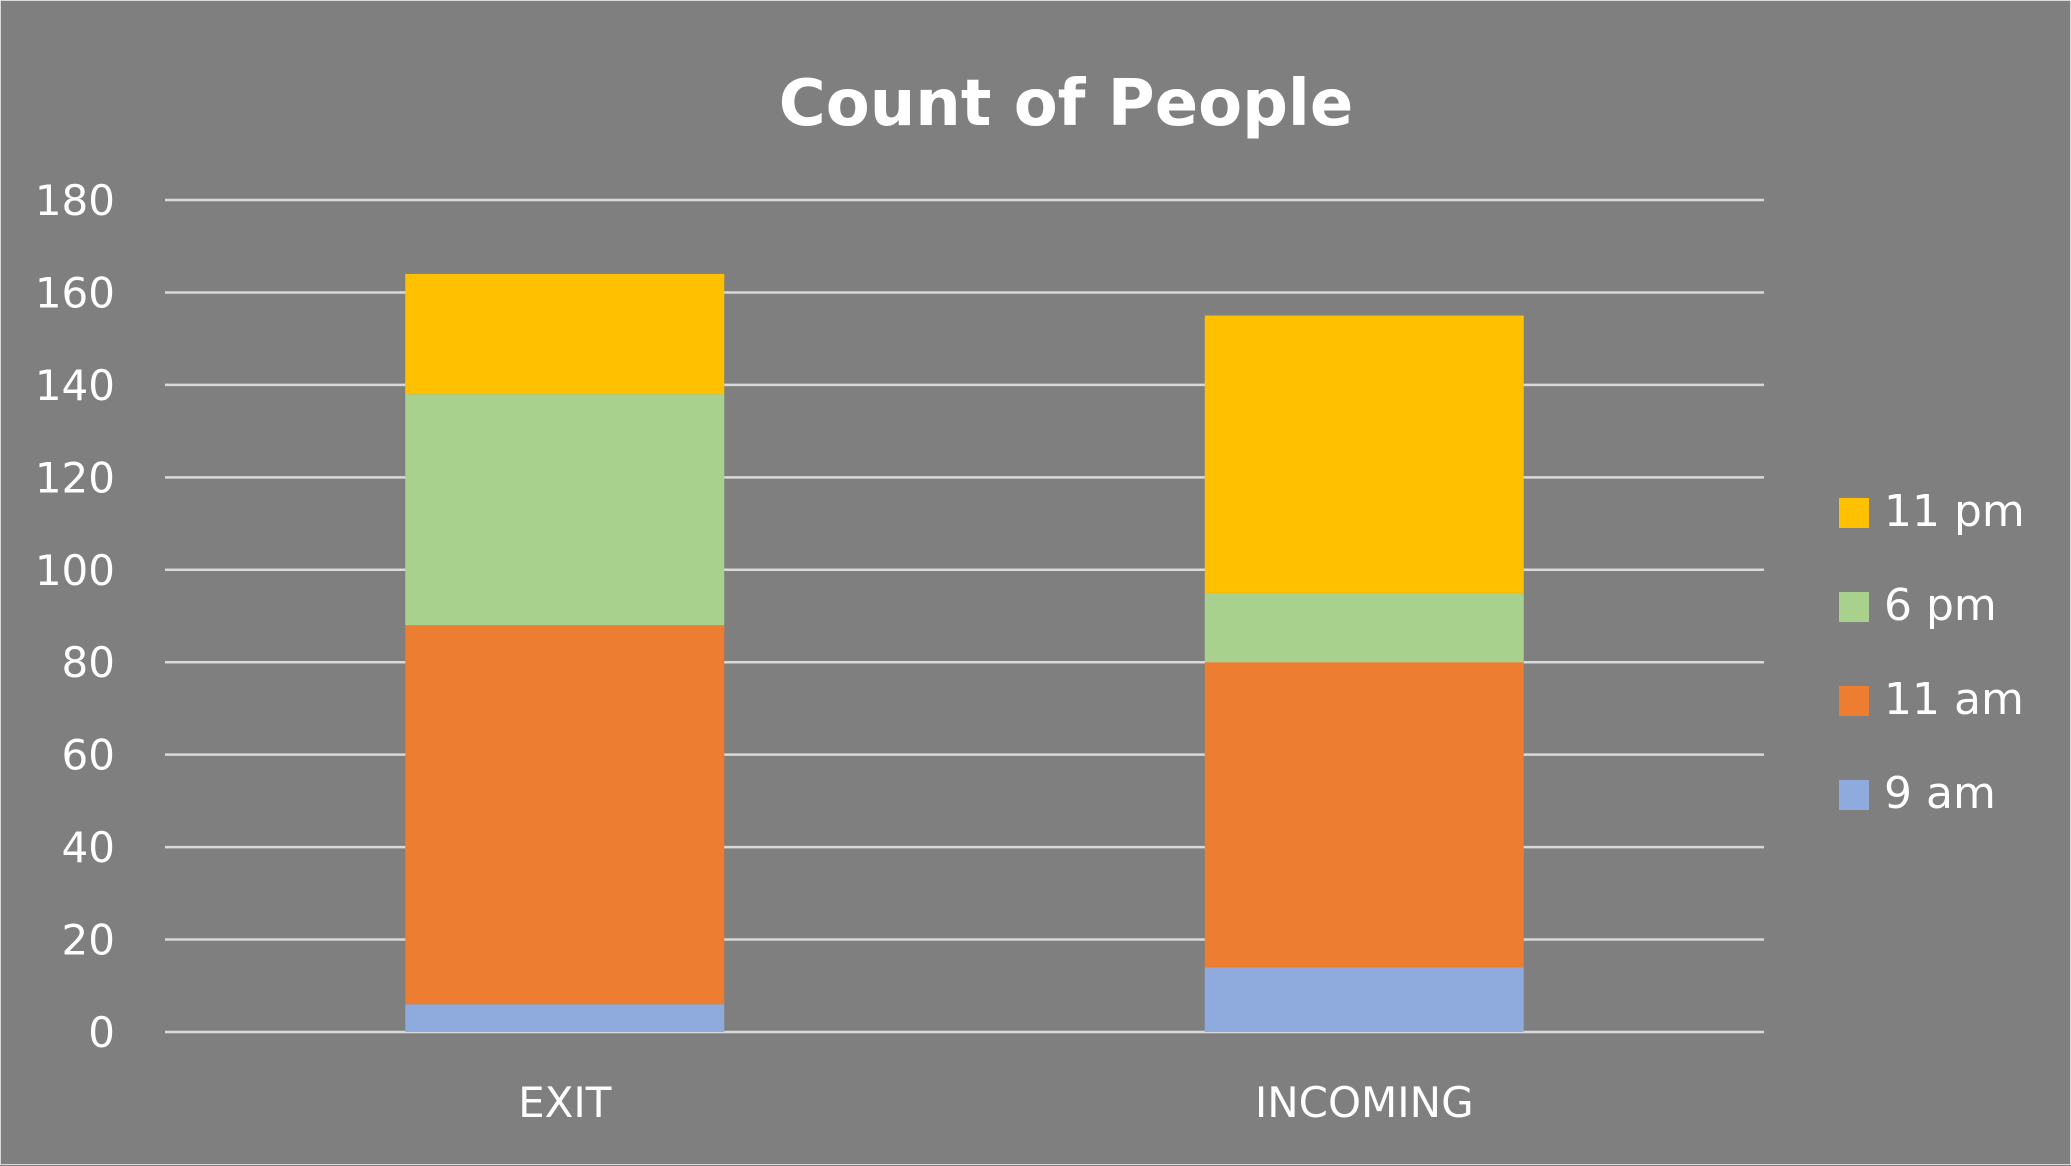 This screenshot has width=2071, height=1166. What do you see at coordinates (565, 815) in the screenshot?
I see `bar-exit-11-am` at bounding box center [565, 815].